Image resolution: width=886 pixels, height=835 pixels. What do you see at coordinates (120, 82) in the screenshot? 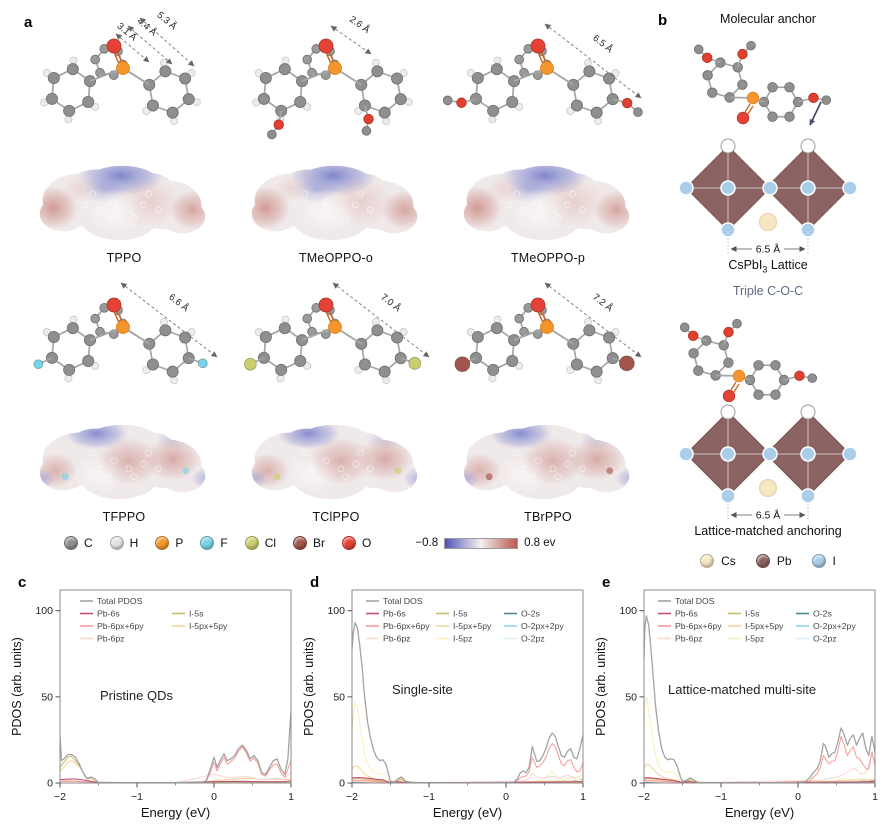
I see `molecule-TPPO` at bounding box center [120, 82].